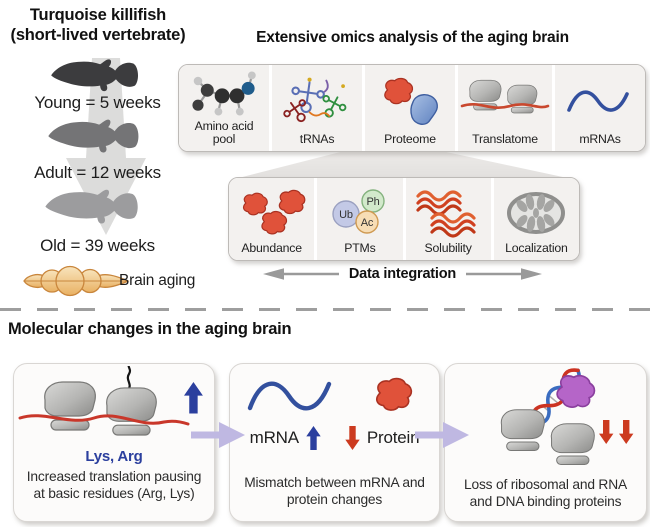  I want to click on dataset-label: Amino acid pool, so click(224, 133).